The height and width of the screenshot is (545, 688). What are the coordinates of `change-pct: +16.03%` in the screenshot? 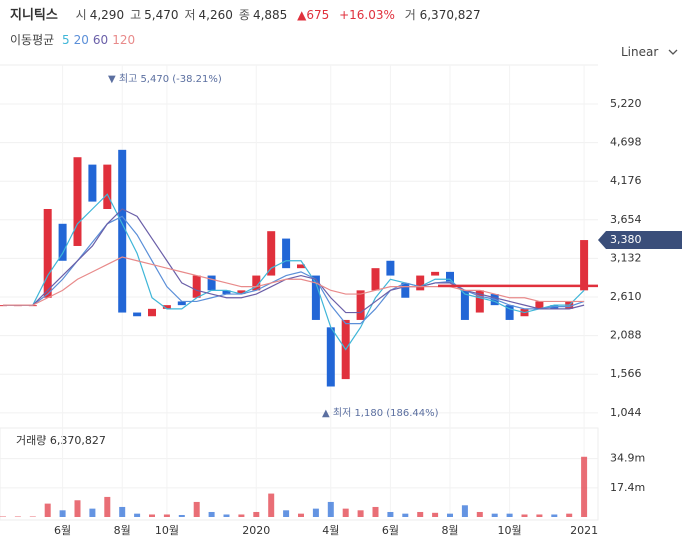 It's located at (367, 15).